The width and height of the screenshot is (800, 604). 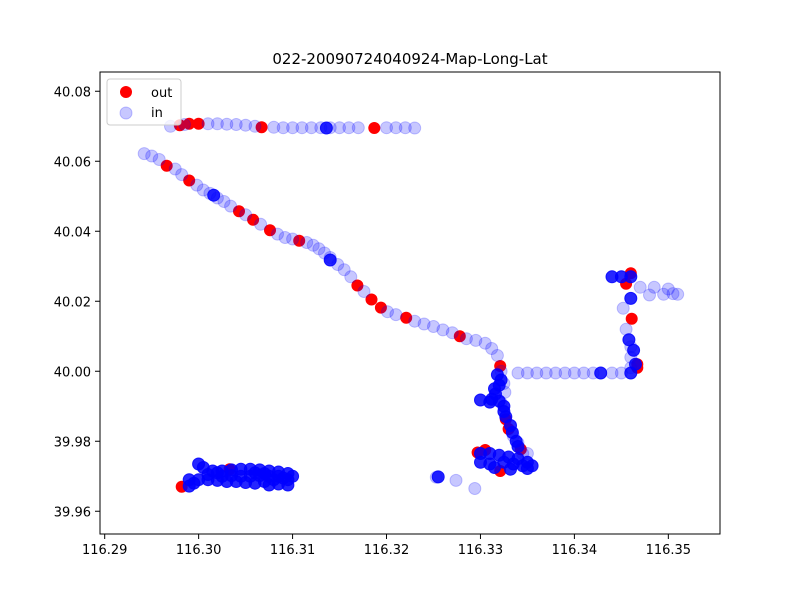 I want to click on x-tick-label: 116.31, so click(x=293, y=550).